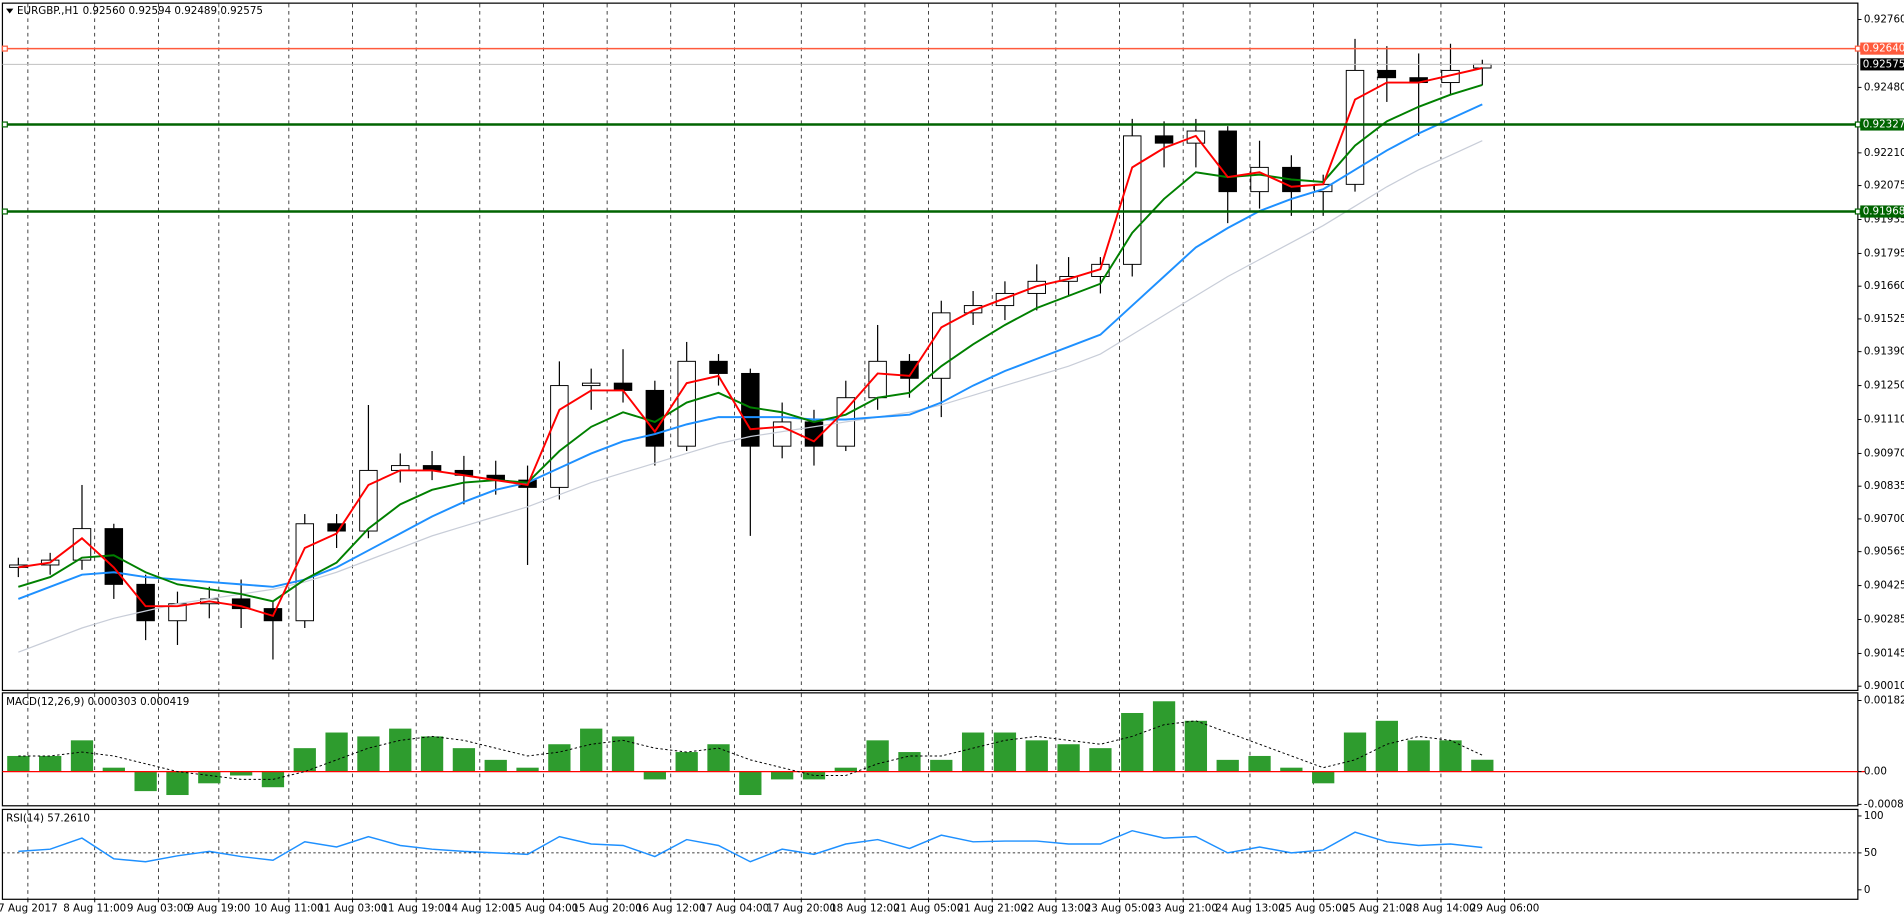  What do you see at coordinates (750, 846) in the screenshot?
I see `rsi-line` at bounding box center [750, 846].